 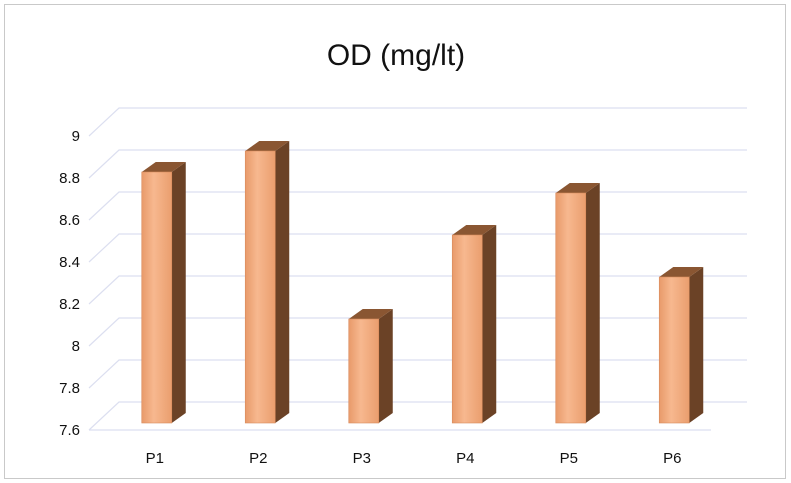 I want to click on y-tick-label: 7.6, so click(x=69, y=430).